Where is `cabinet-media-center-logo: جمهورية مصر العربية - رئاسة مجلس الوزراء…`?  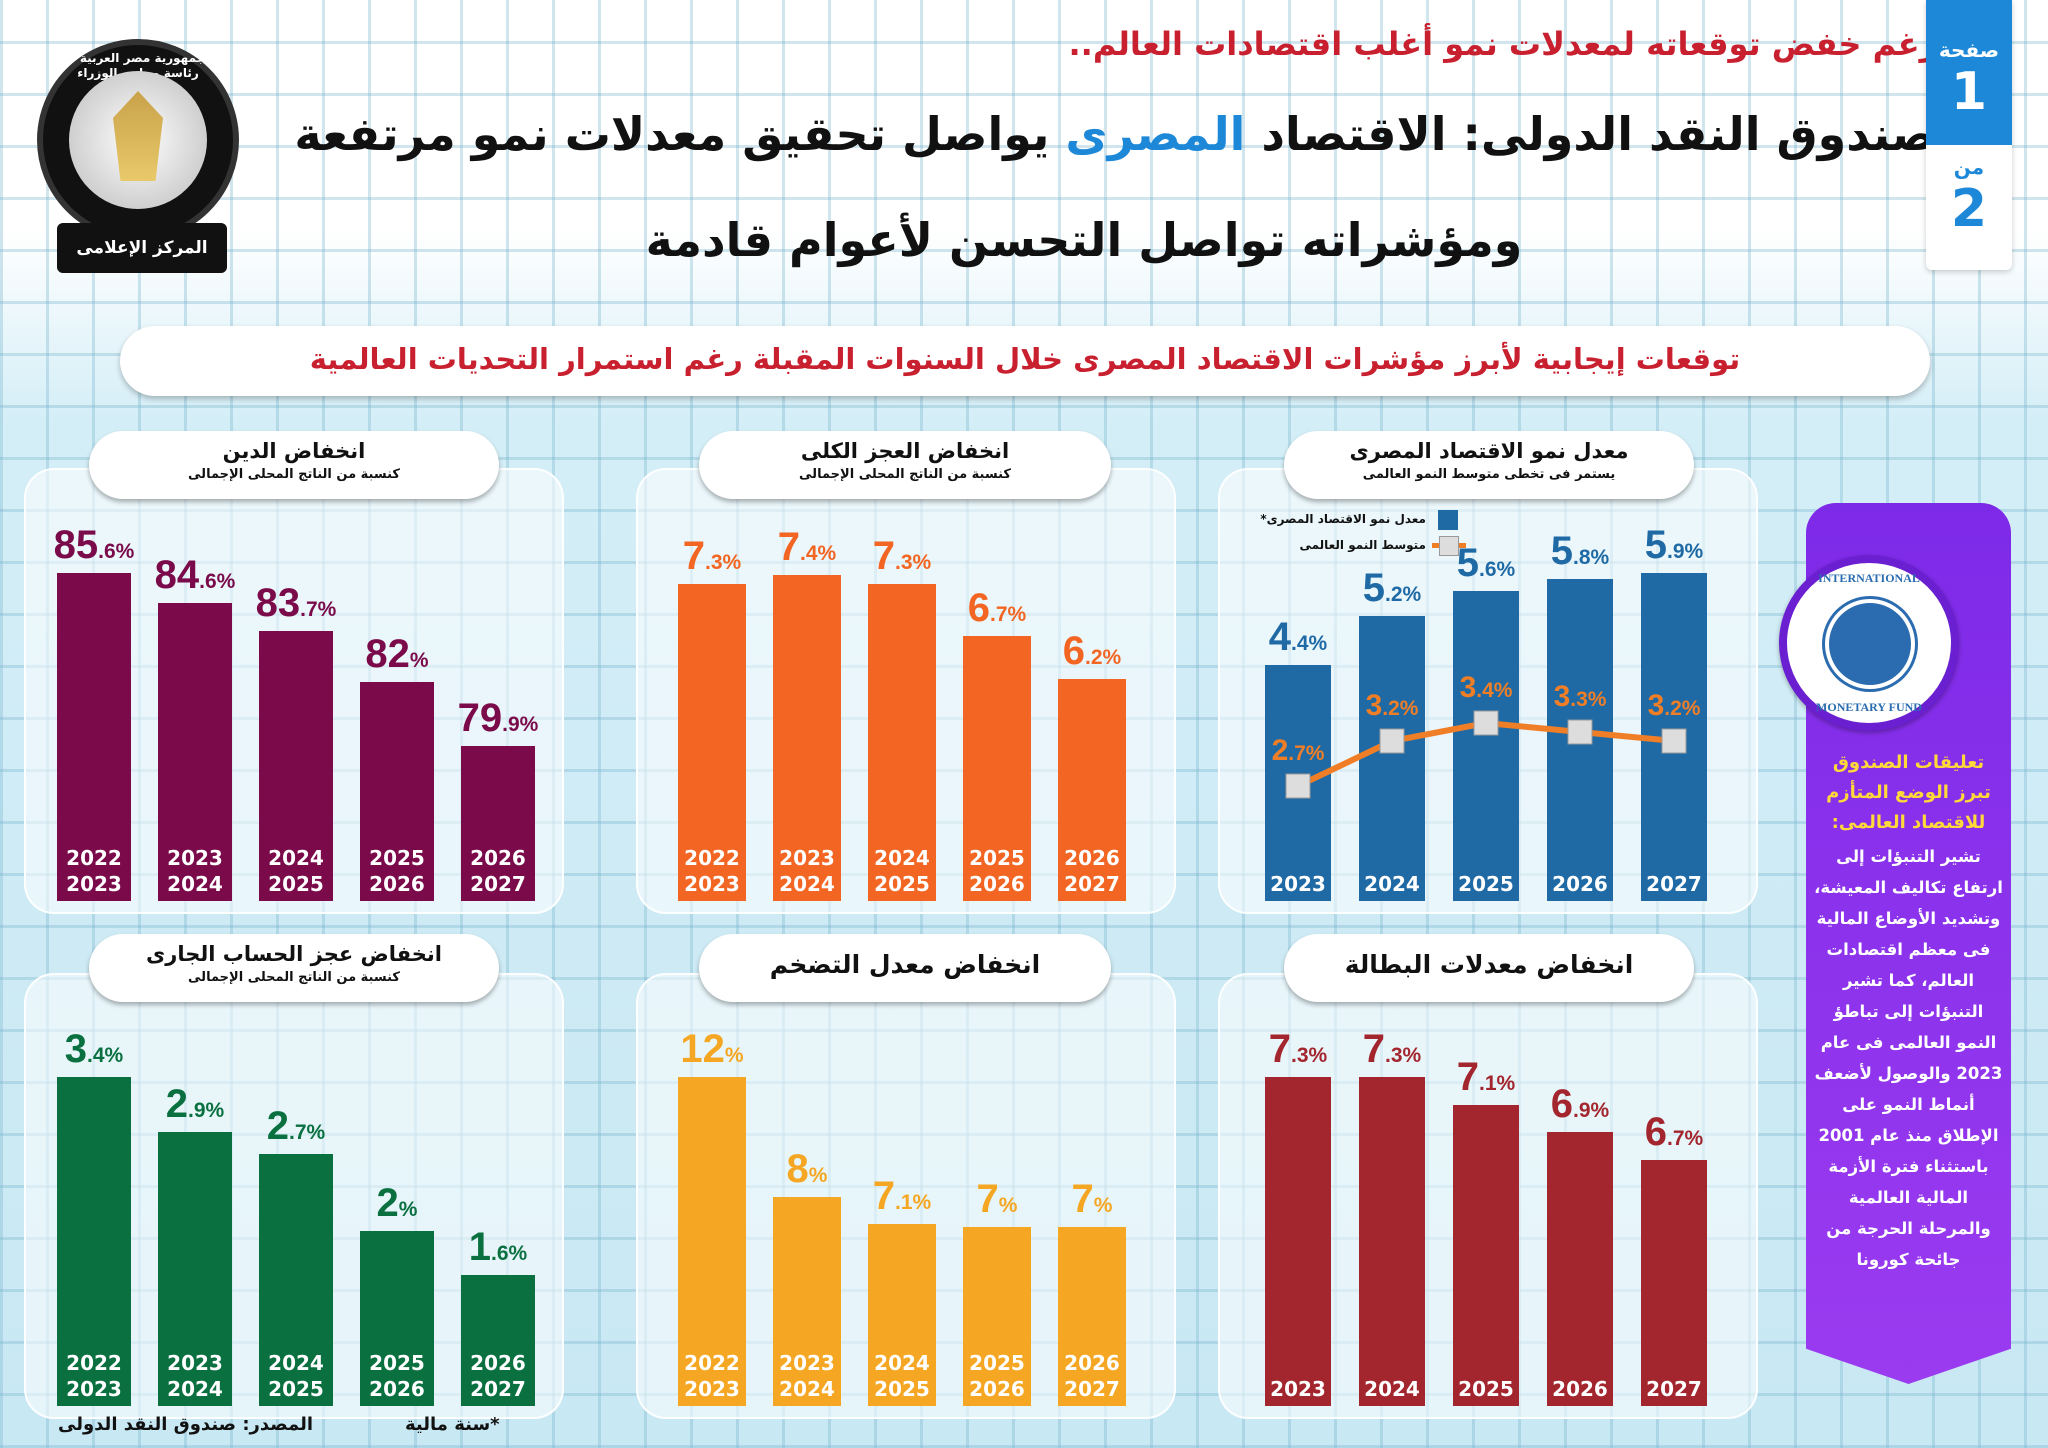 cabinet-media-center-logo: جمهورية مصر العربية - رئاسة مجلس الوزراء… is located at coordinates (138, 156).